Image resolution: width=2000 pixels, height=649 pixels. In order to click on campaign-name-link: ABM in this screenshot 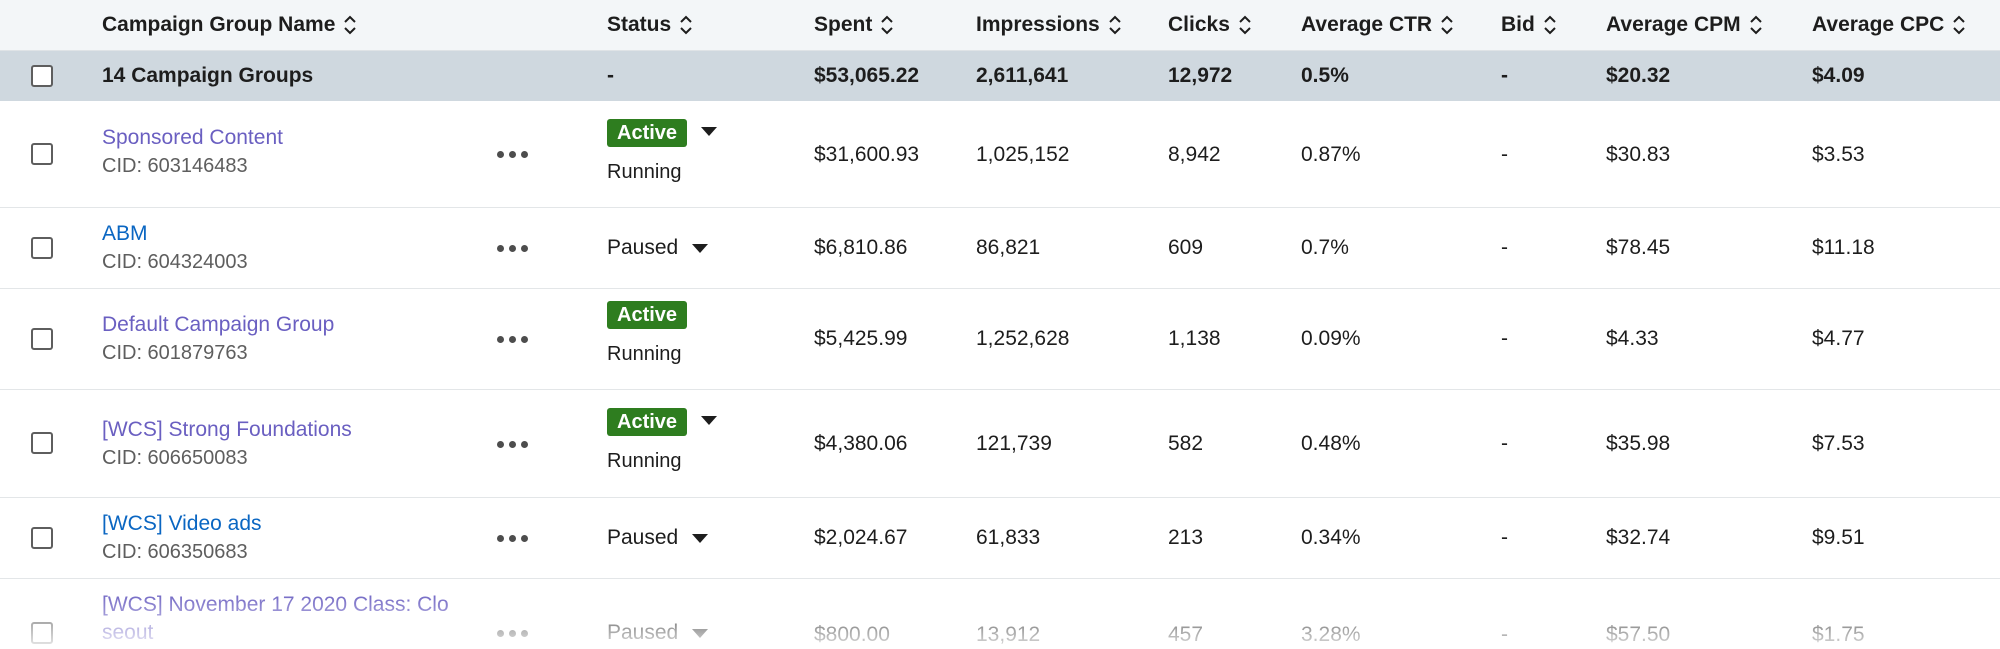, I will do `click(125, 233)`.